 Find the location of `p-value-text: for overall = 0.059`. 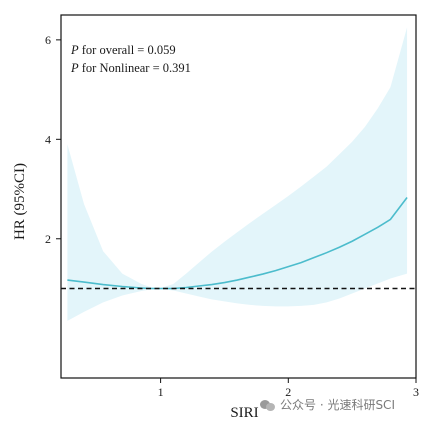

p-value-text: for overall = 0.059 is located at coordinates (127, 50).